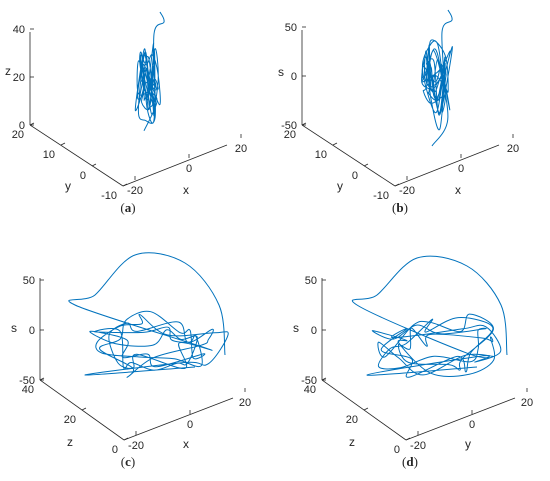 Image resolution: width=550 pixels, height=481 pixels. Describe the element at coordinates (8, 71) in the screenshot. I see `vertical-axis-label: z` at that location.